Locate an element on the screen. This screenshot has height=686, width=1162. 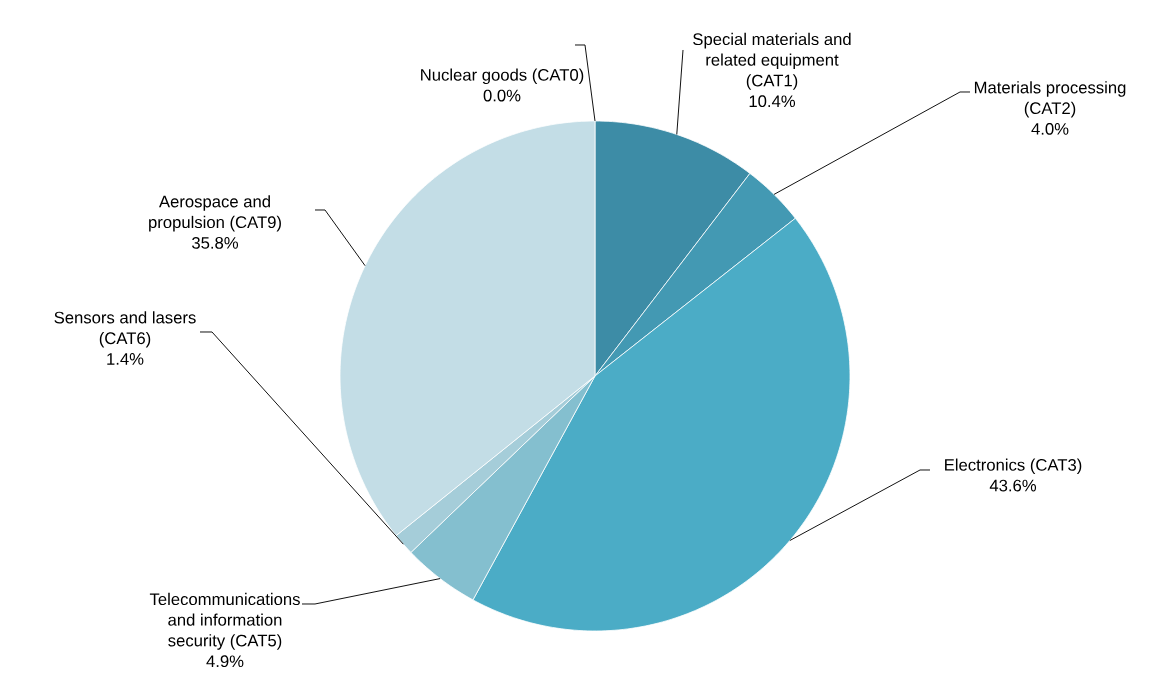
text: 0.0% is located at coordinates (502, 95).